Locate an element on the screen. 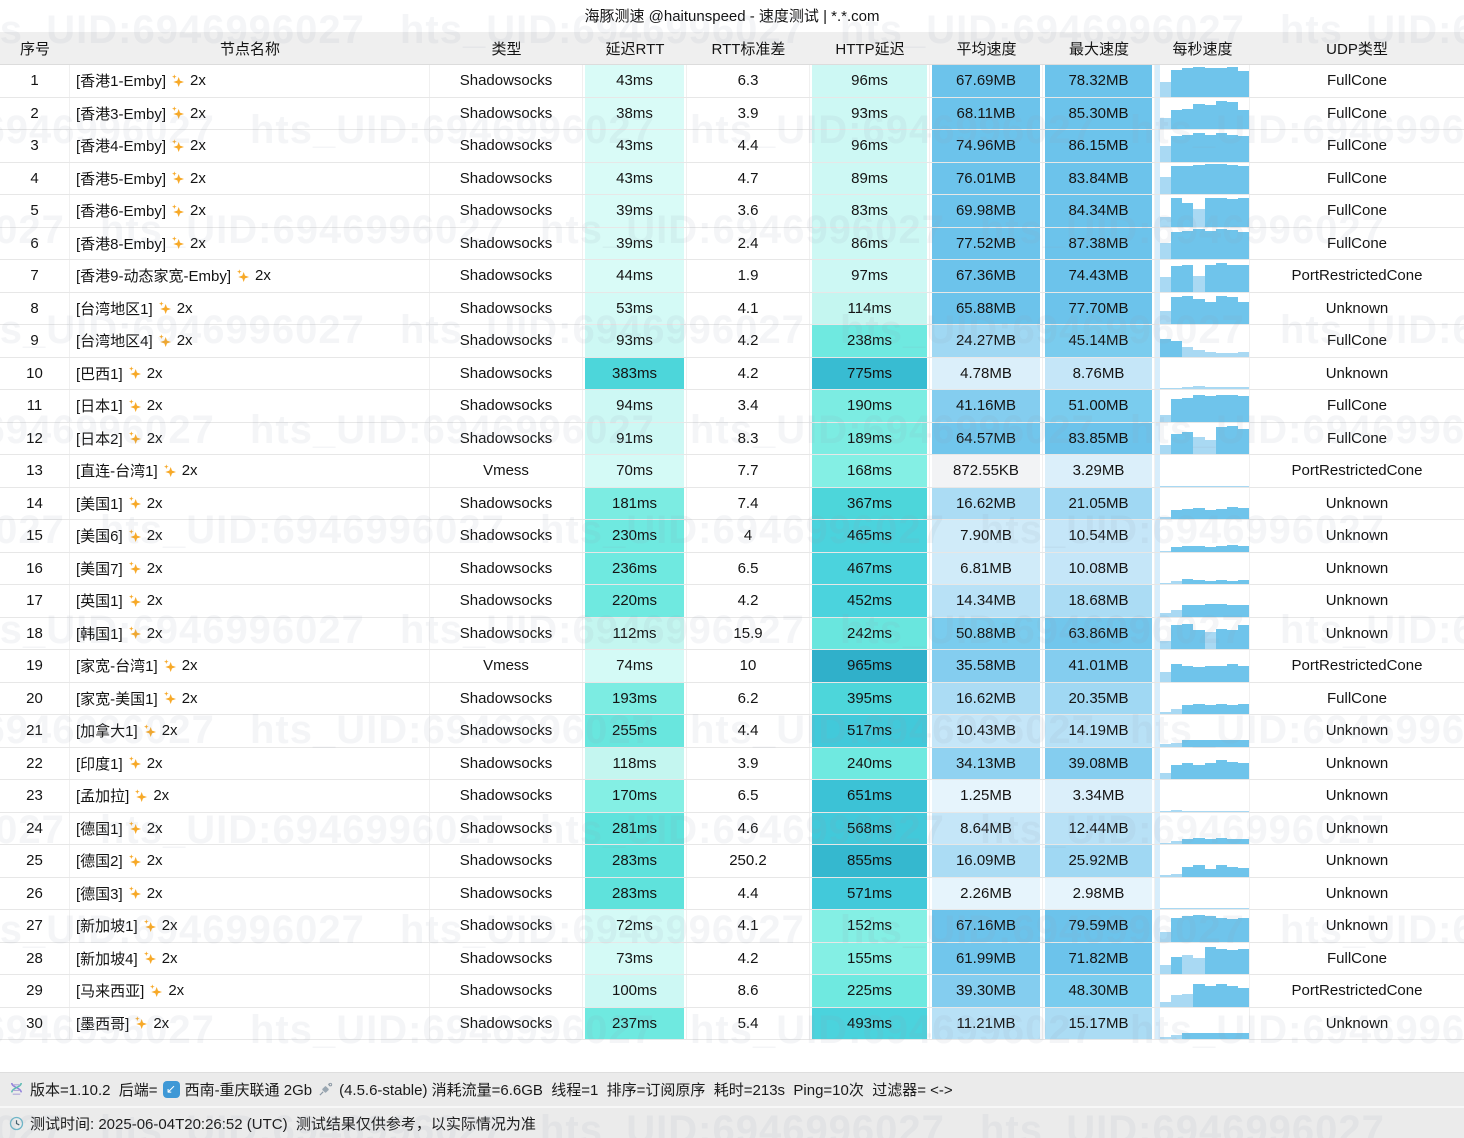 Image resolution: width=1464 pixels, height=1138 pixels. cell-index: 7 is located at coordinates (35, 276).